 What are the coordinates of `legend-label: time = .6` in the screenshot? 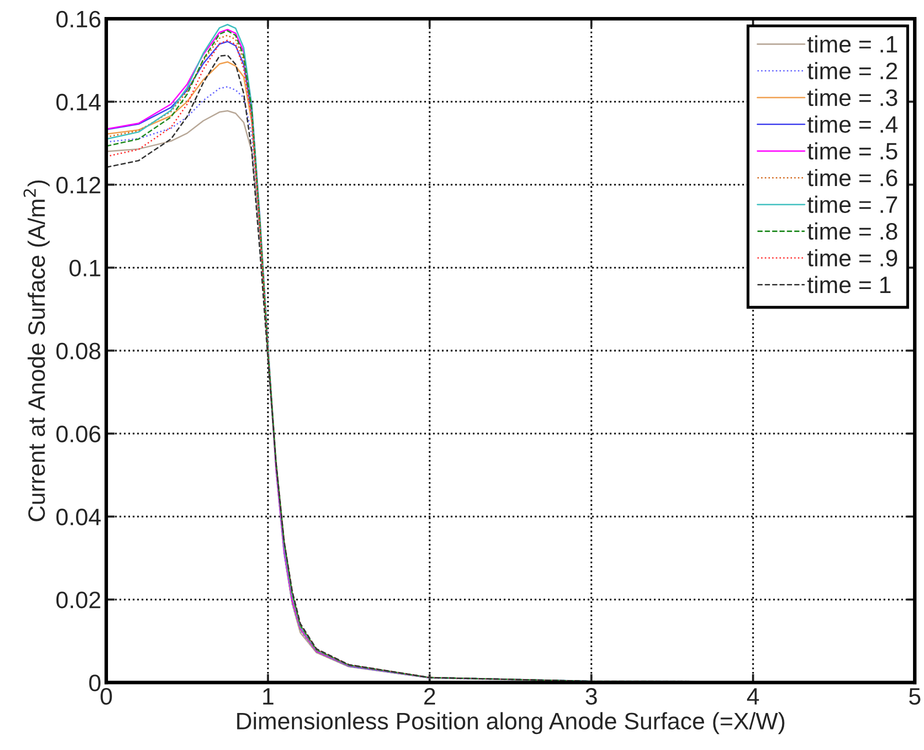 It's located at (852, 177).